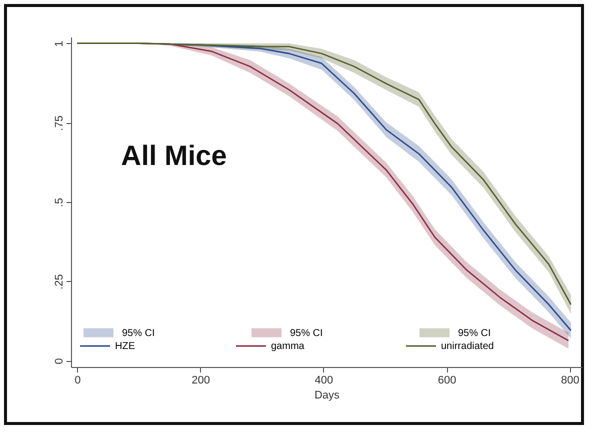 The width and height of the screenshot is (592, 433). What do you see at coordinates (125, 346) in the screenshot?
I see `legend-label: HZE` at bounding box center [125, 346].